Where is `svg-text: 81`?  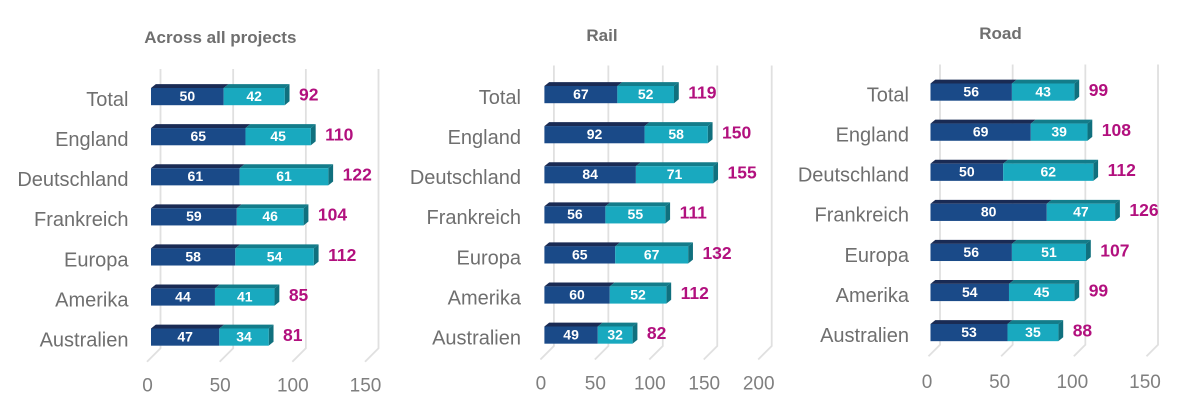 svg-text: 81 is located at coordinates (293, 335).